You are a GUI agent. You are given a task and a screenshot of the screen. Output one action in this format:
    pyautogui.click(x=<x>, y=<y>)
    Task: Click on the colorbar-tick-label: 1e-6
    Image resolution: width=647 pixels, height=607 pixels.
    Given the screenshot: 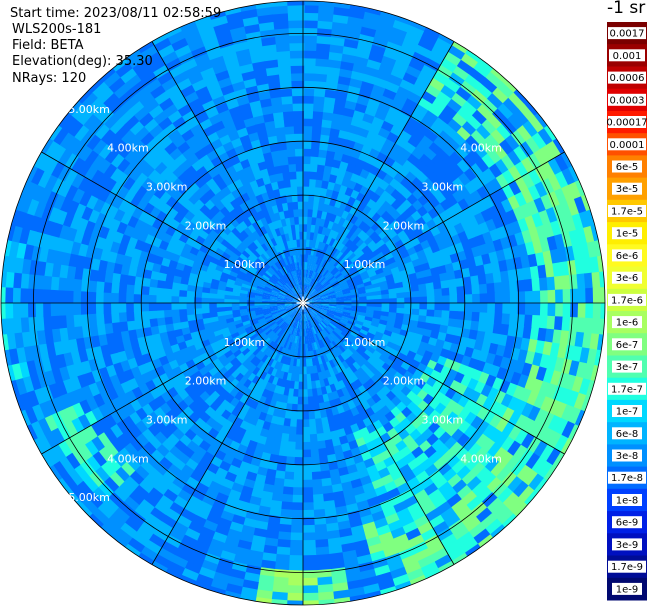 What is the action you would take?
    pyautogui.click(x=627, y=323)
    